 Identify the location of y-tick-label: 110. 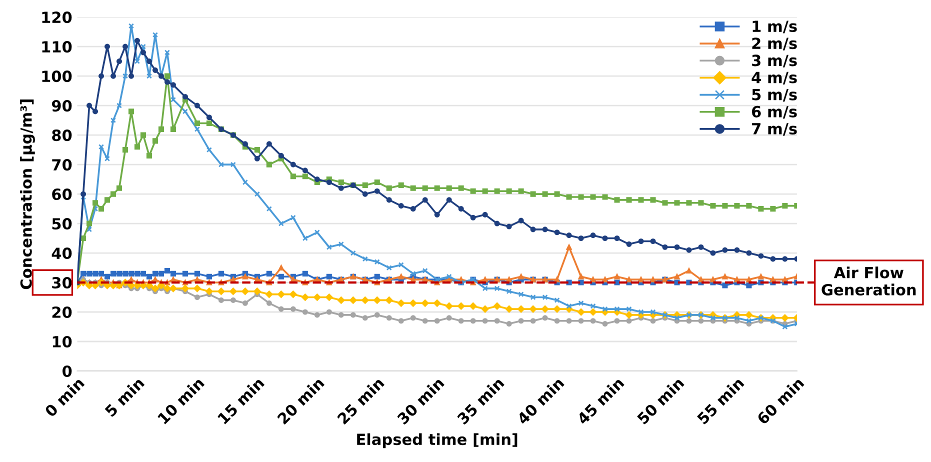
(57, 47).